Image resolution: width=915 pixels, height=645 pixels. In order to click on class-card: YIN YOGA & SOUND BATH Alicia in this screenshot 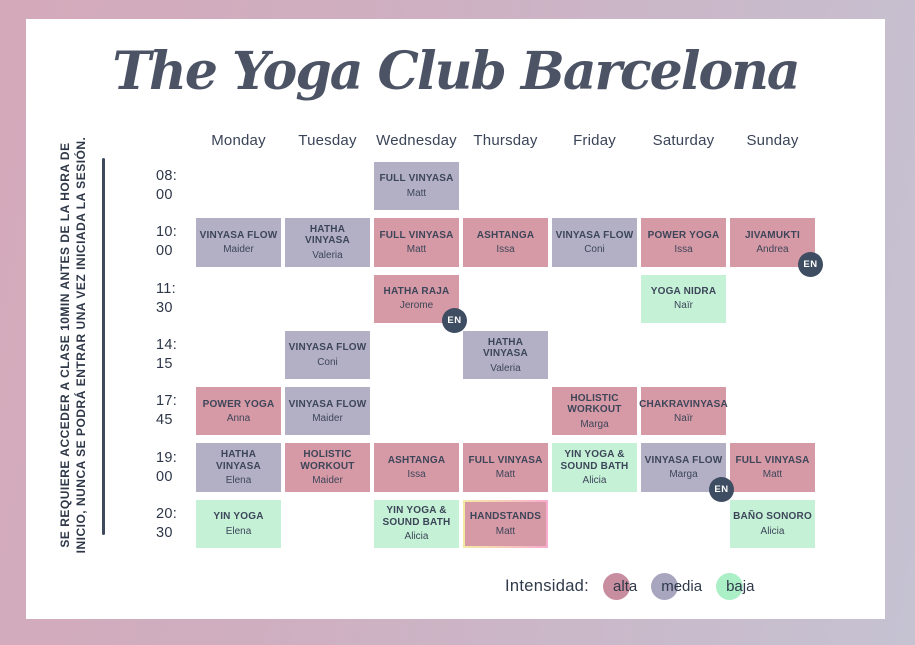, I will do `click(594, 467)`.